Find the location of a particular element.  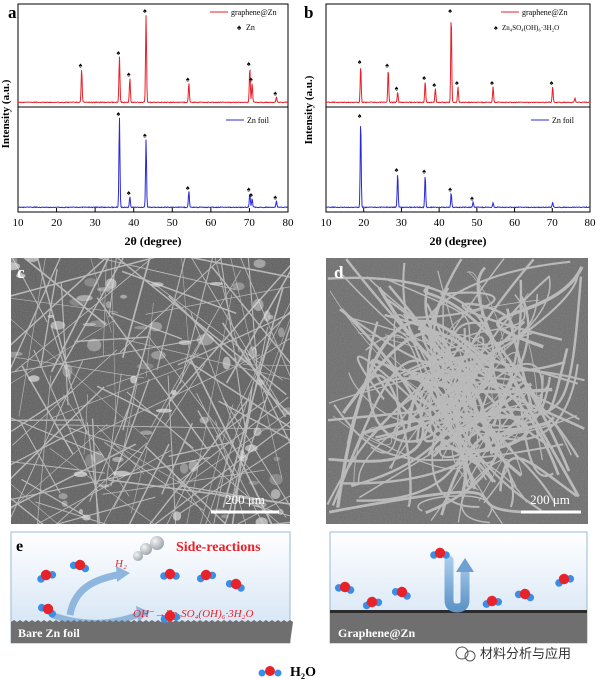

series-line-graphene-b is located at coordinates (458, 63).